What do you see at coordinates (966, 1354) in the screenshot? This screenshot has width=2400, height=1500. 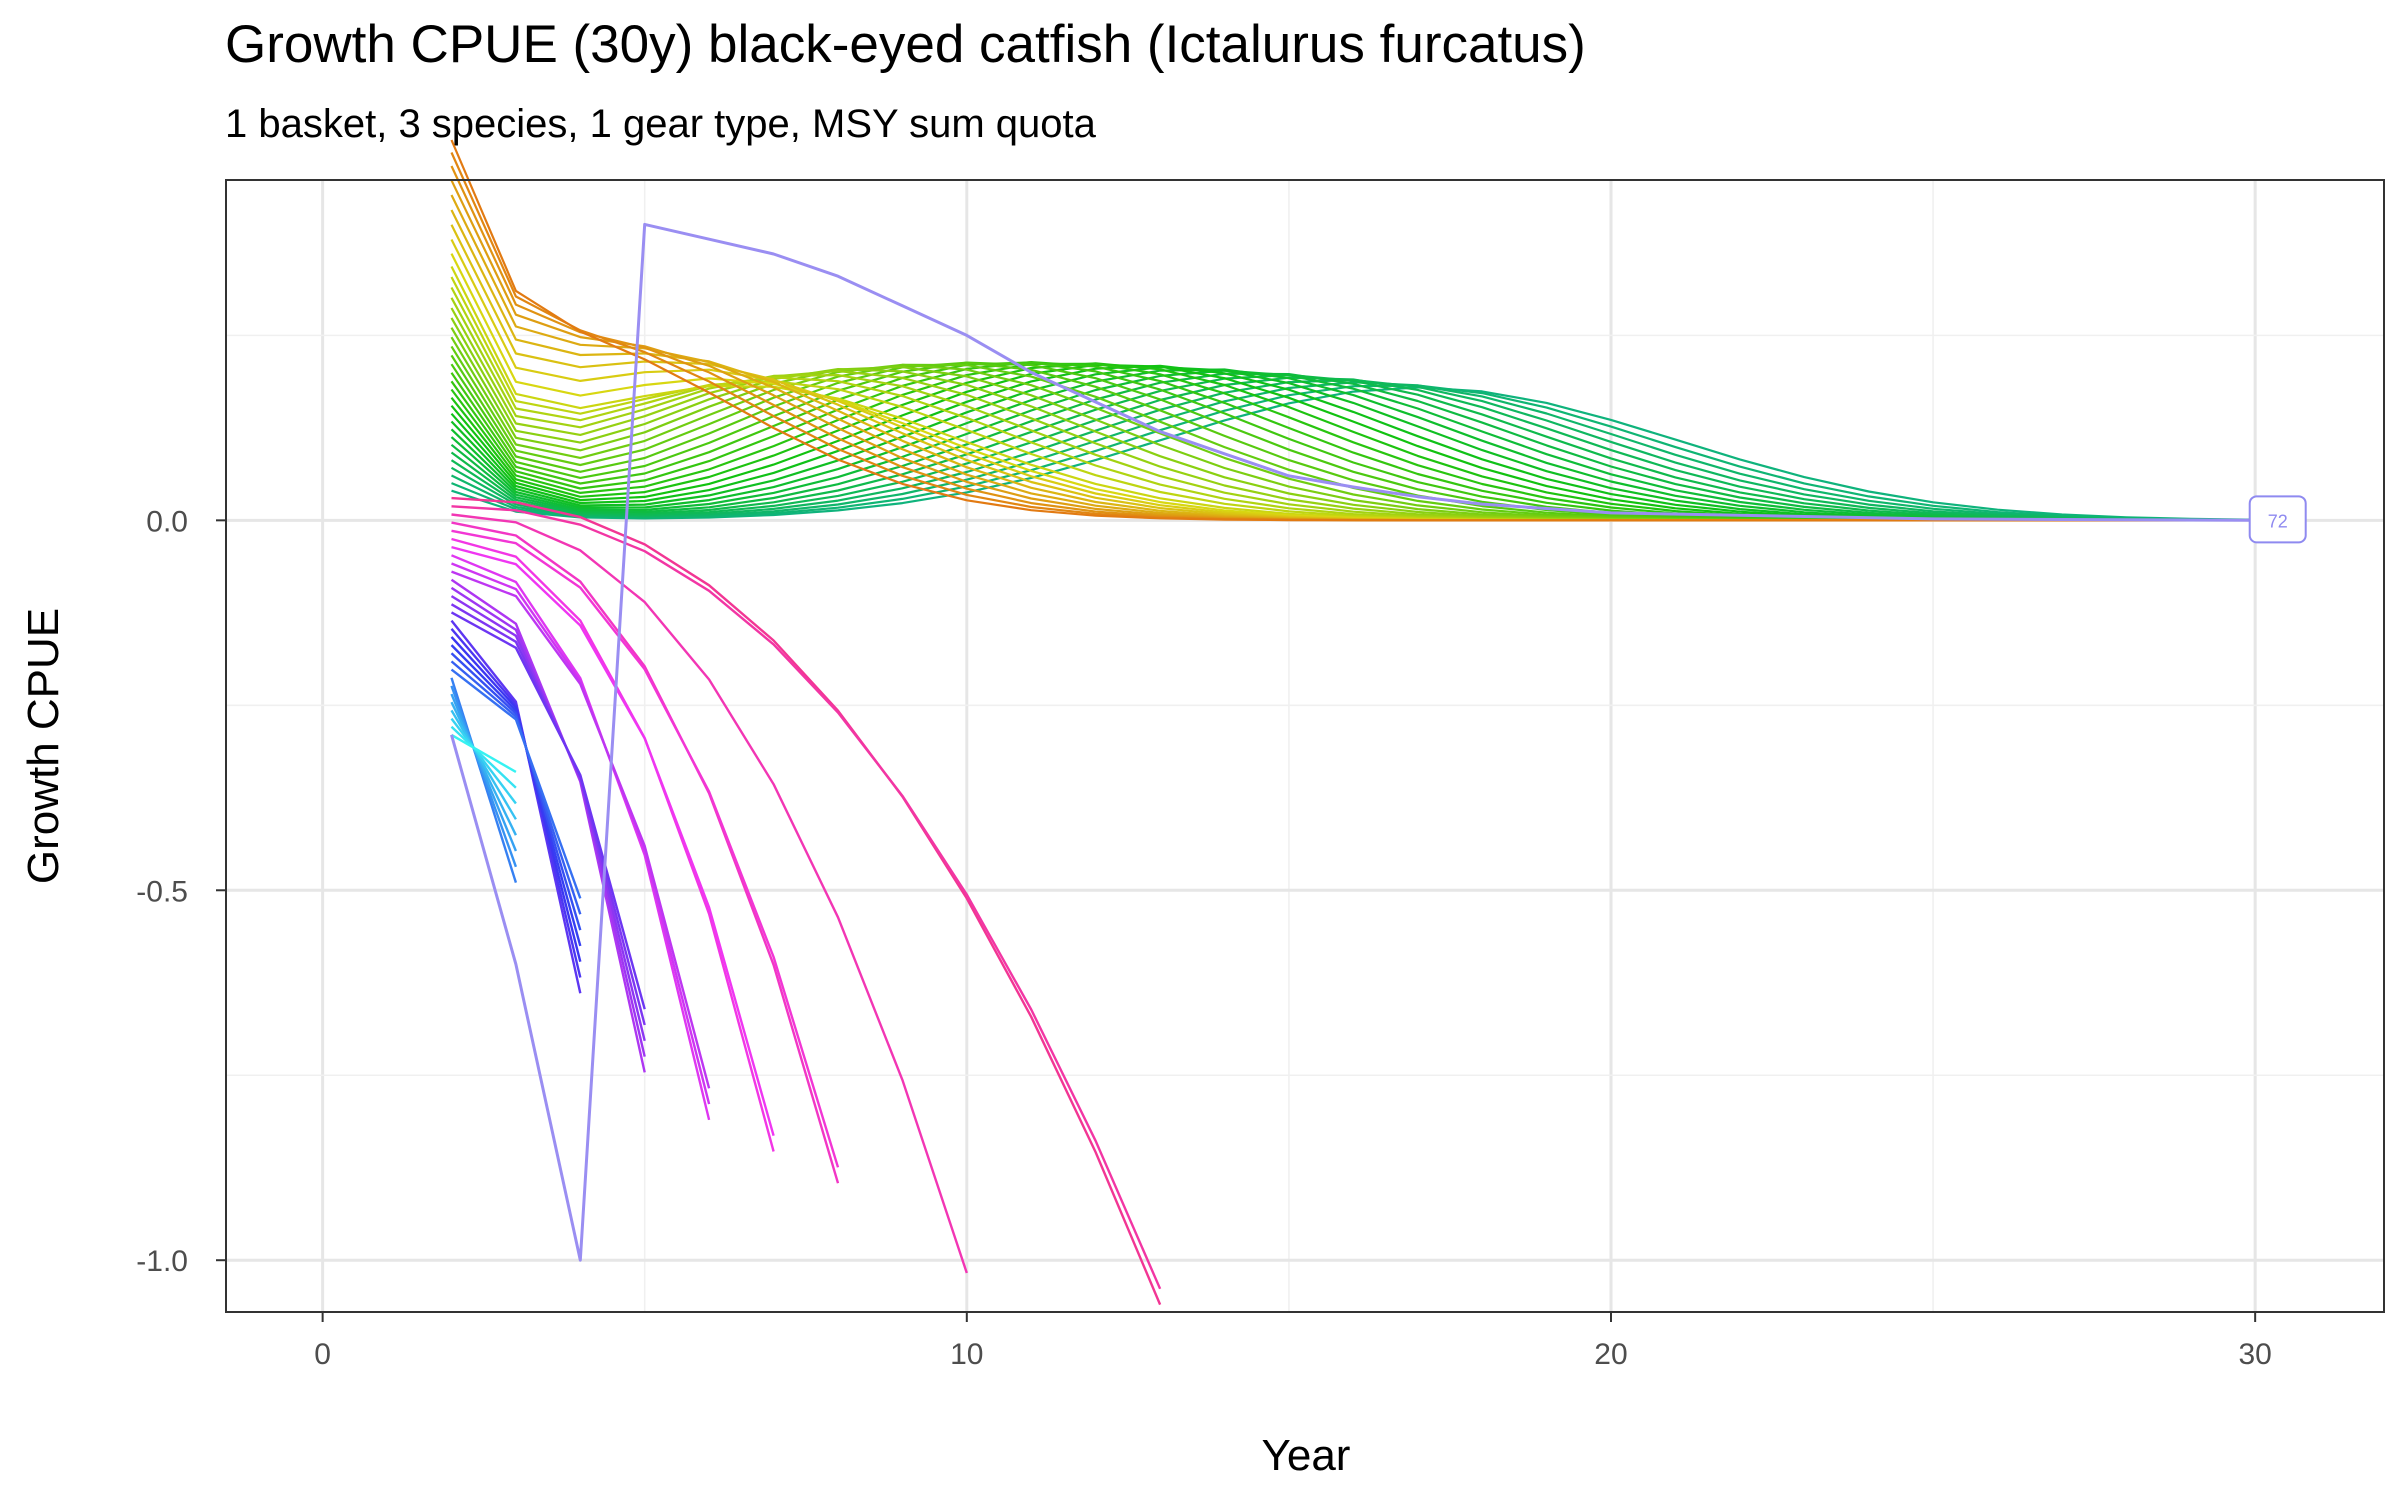 I see `x-tick-label: 10` at bounding box center [966, 1354].